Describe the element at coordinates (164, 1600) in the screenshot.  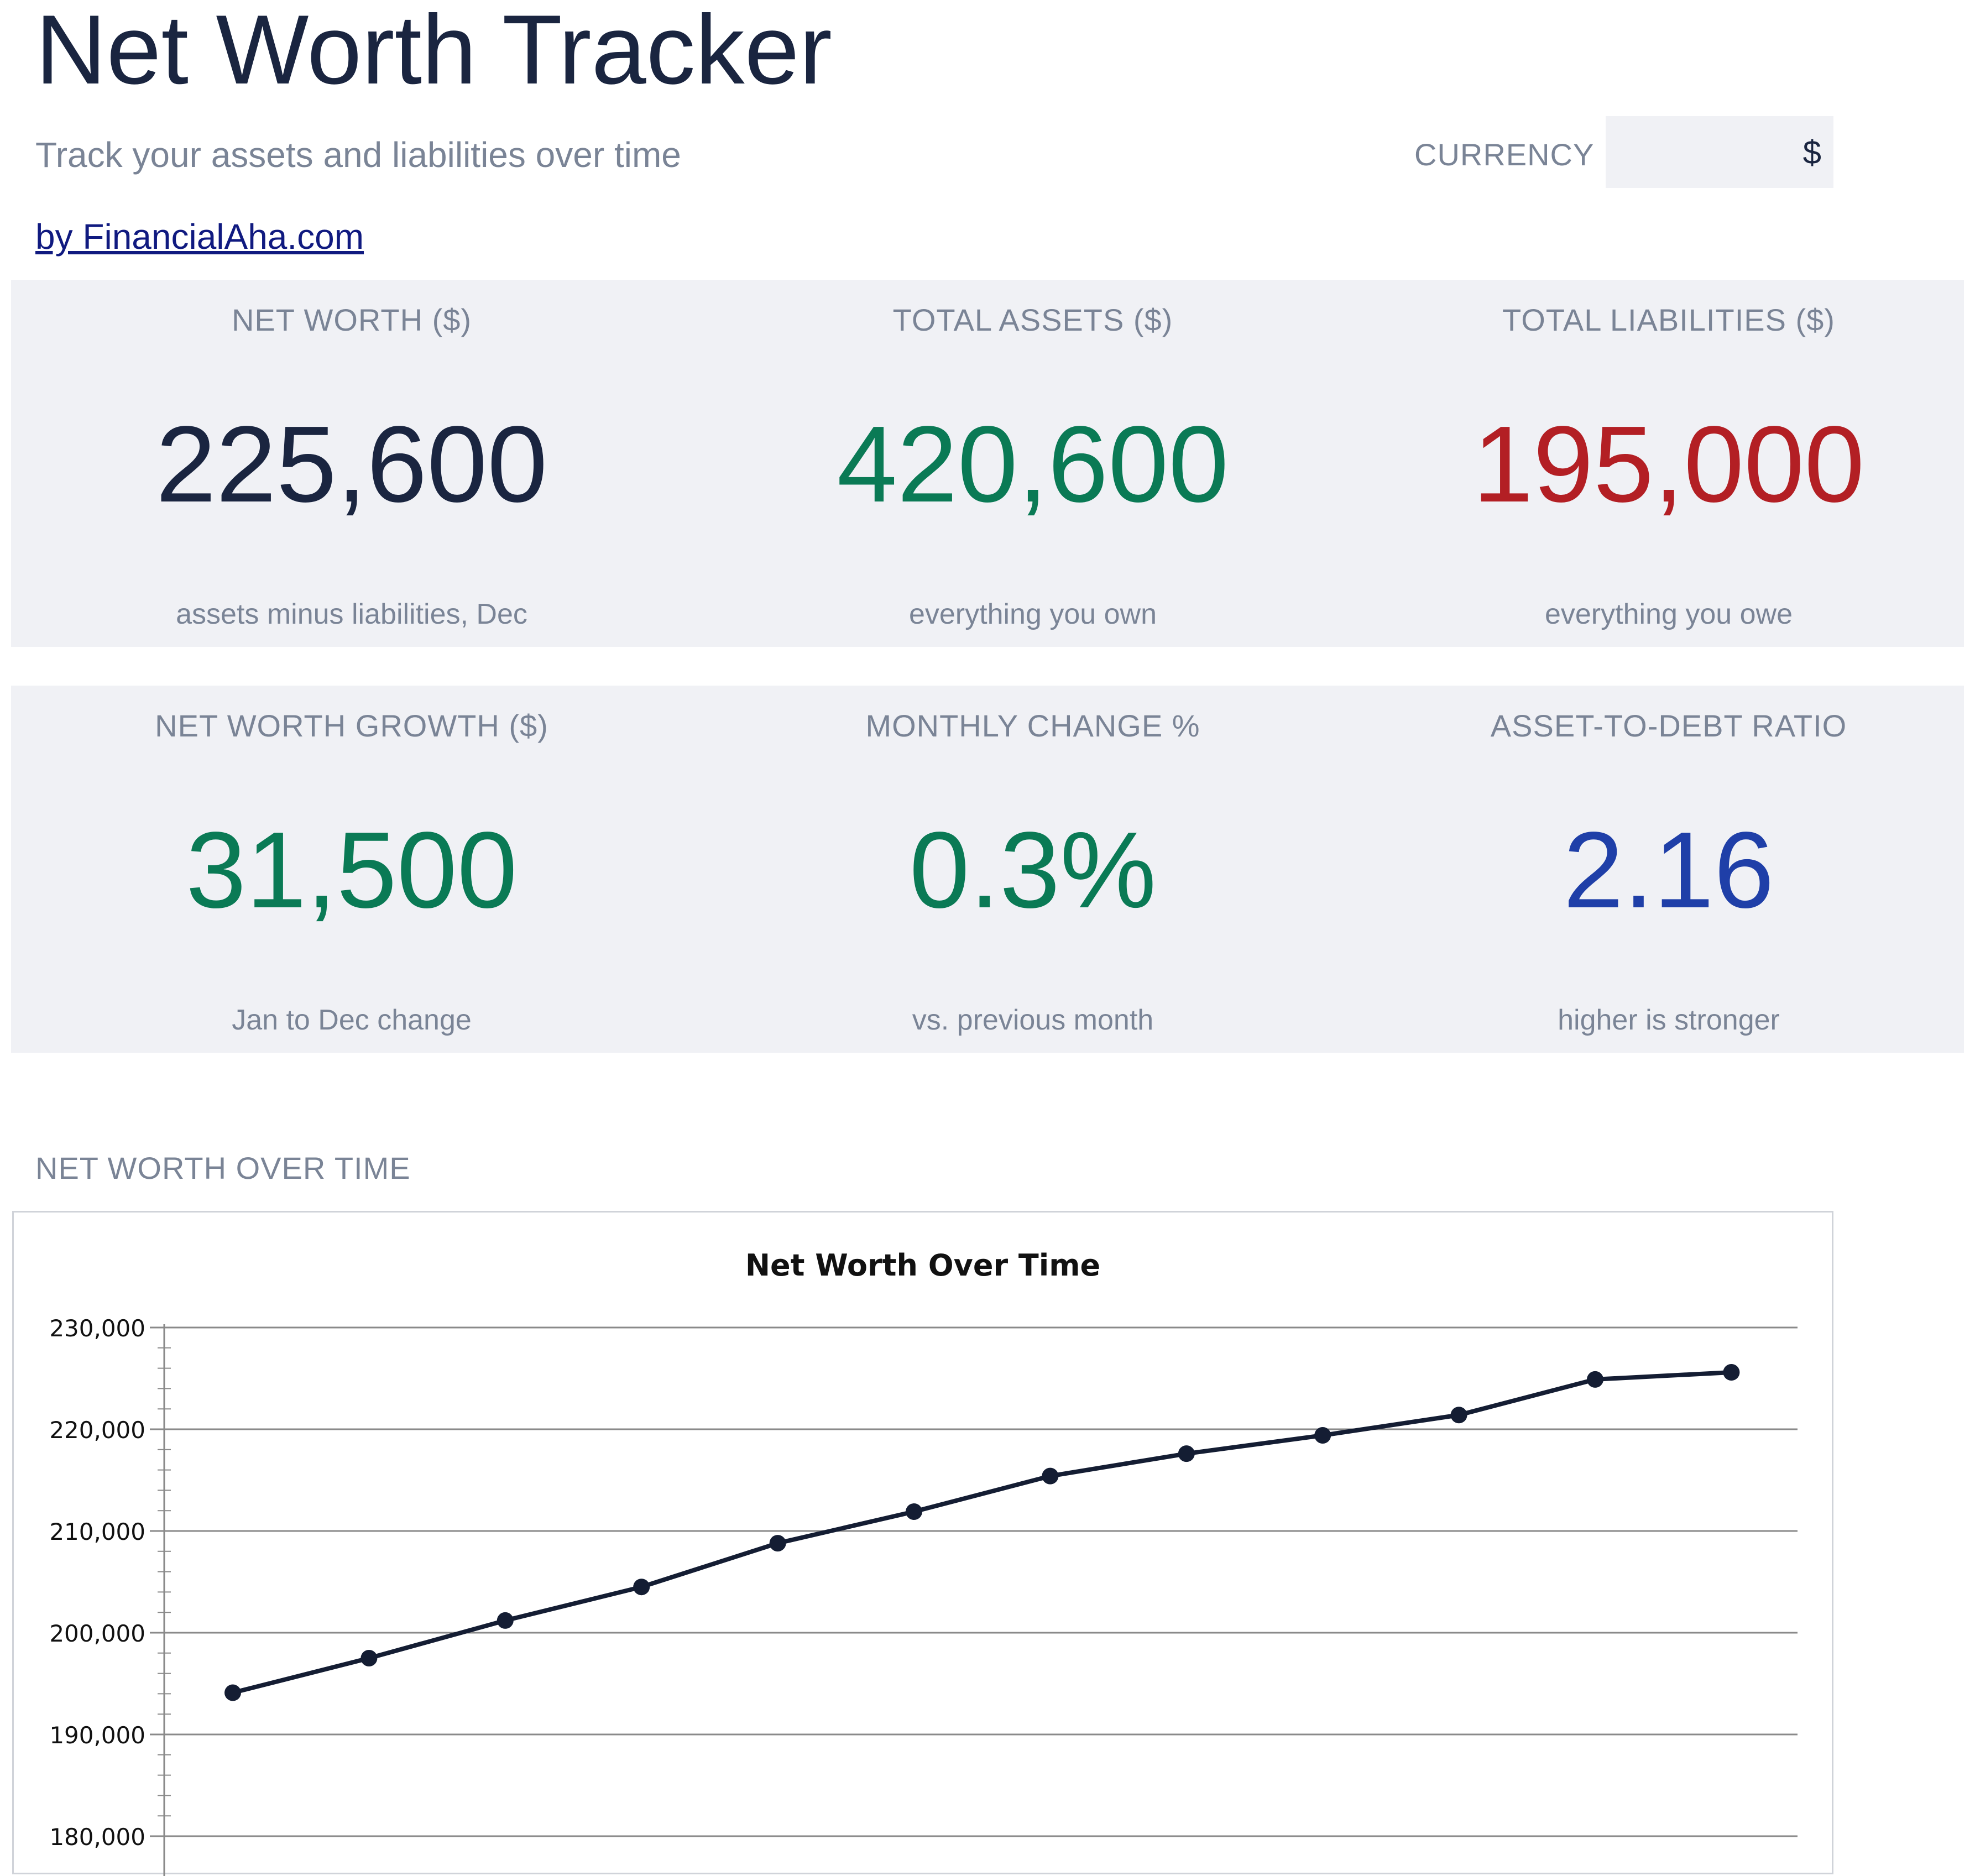
I see `chart-y-axis` at that location.